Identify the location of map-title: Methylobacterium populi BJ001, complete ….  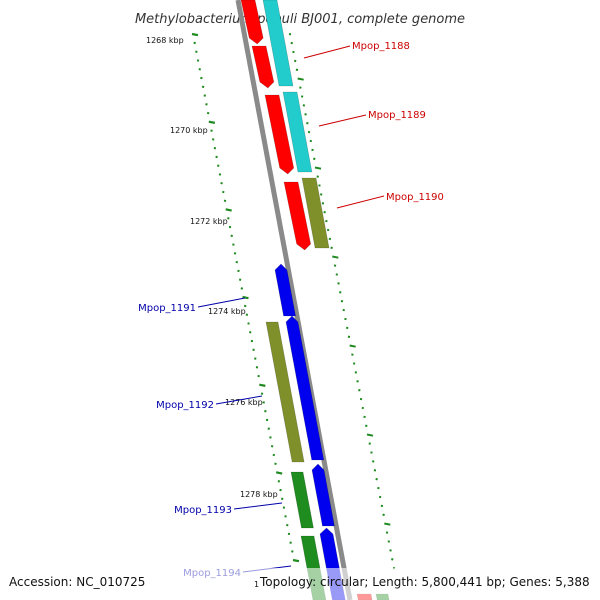
(300, 19).